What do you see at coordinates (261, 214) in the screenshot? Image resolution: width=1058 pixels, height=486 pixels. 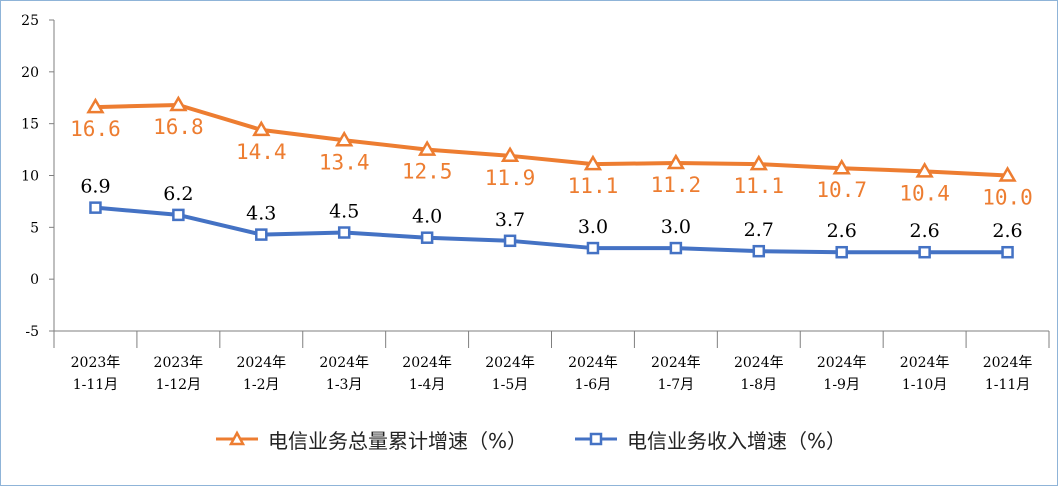 I see `data-label-revenue: 4.3` at bounding box center [261, 214].